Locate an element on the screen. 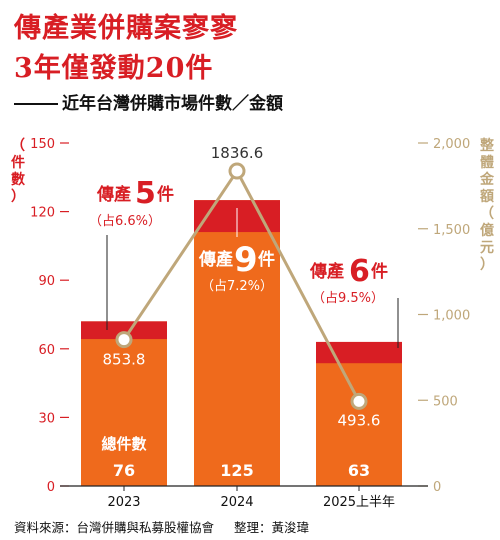 The image size is (500, 540). right-tick-label: 1,000 is located at coordinates (451, 316).